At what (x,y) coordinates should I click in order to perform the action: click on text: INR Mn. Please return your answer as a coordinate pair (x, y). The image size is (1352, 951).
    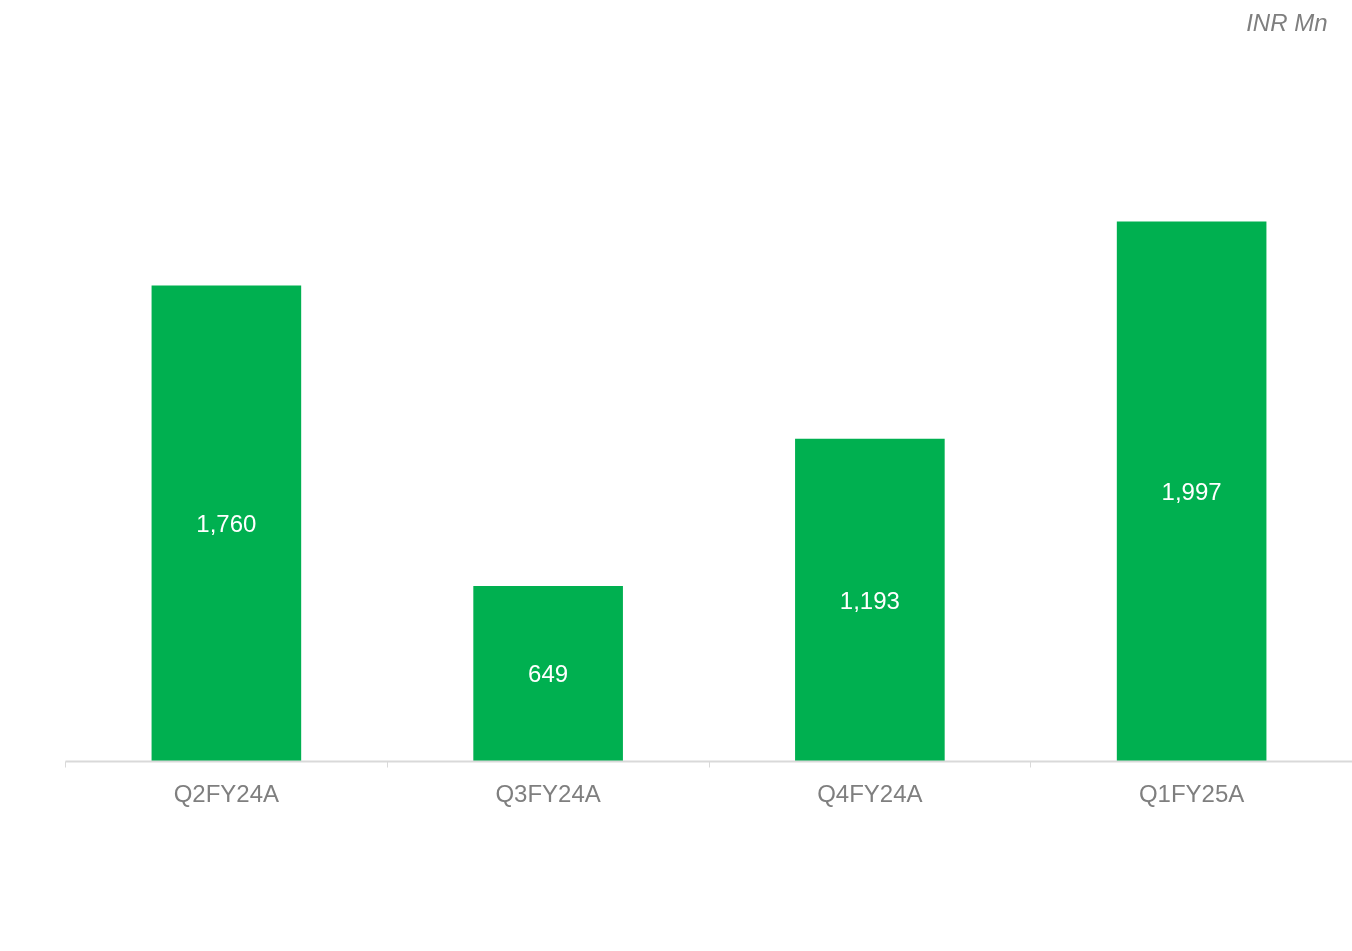
    Looking at the image, I should click on (1287, 22).